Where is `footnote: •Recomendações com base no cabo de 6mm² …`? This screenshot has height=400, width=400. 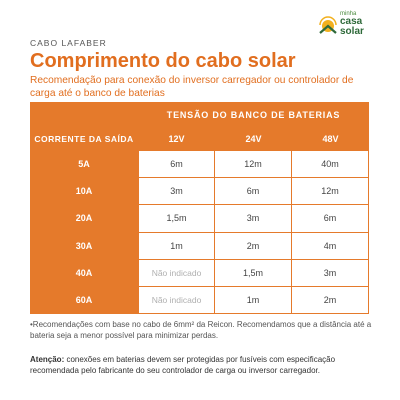 footnote: •Recomendações com base no cabo de 6mm² … is located at coordinates (201, 330).